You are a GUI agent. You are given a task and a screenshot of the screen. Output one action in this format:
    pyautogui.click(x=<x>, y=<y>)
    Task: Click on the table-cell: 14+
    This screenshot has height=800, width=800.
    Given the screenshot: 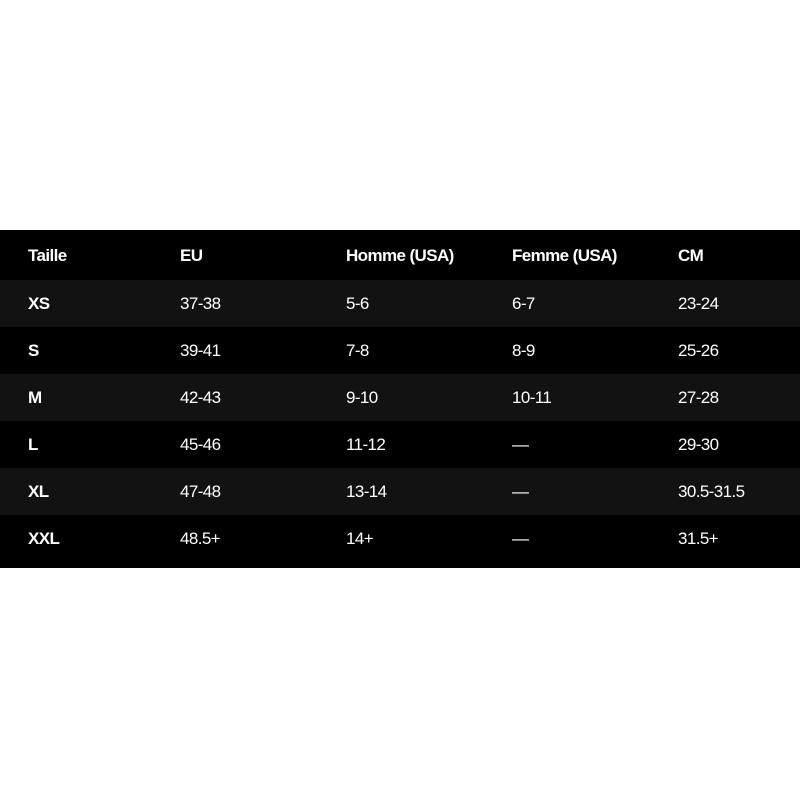 What is the action you would take?
    pyautogui.click(x=360, y=538)
    